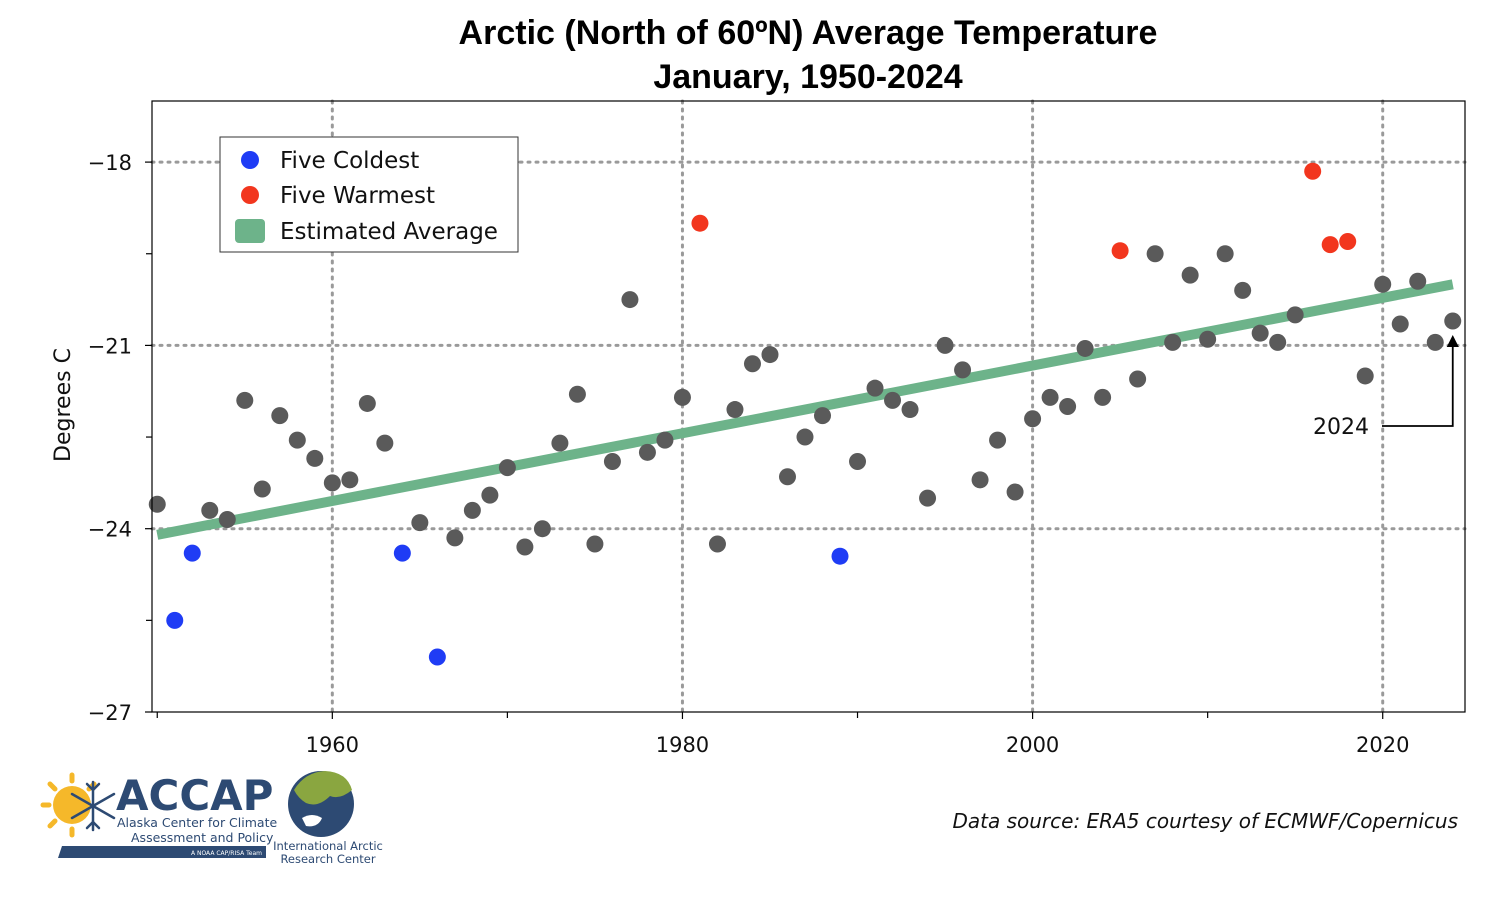  I want to click on chart-subtitle: January, 1950-2024, so click(807, 77).